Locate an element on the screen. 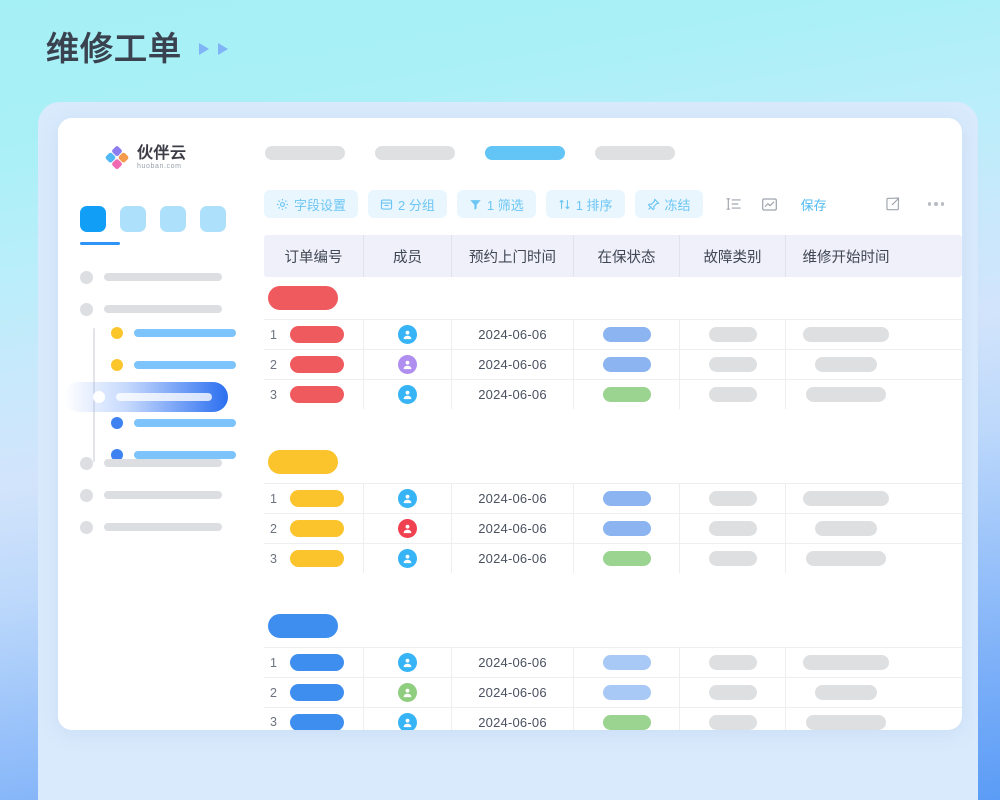 Image resolution: width=1000 pixels, height=800 pixels. group-header-yellow is located at coordinates (613, 462).